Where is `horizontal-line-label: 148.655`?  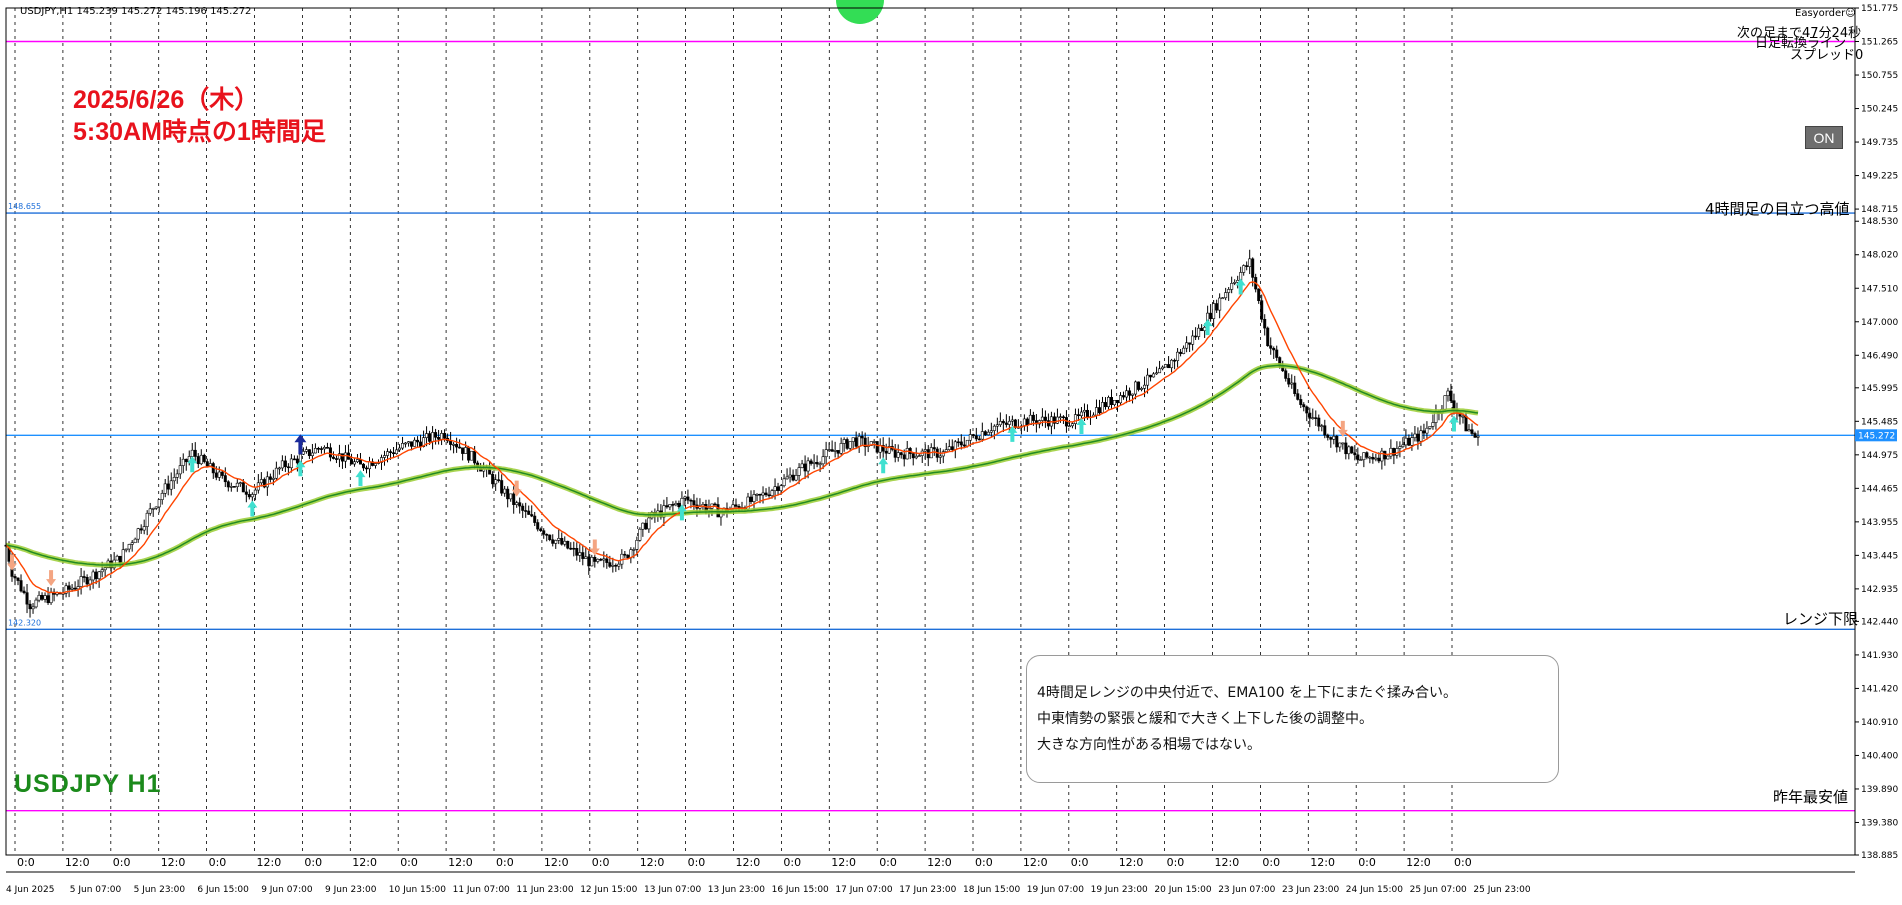
horizontal-line-label: 148.655 is located at coordinates (24, 206).